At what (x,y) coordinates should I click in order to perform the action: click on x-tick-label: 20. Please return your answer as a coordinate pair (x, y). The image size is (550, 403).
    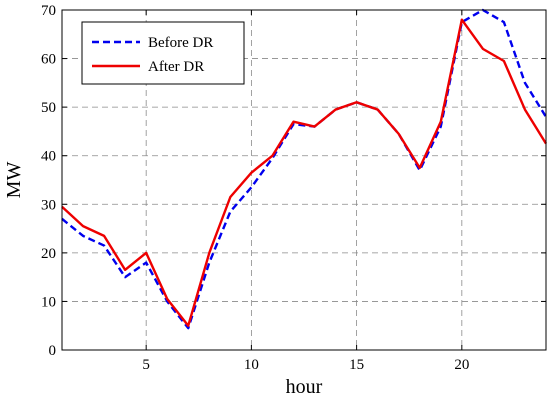
    Looking at the image, I should click on (461, 365).